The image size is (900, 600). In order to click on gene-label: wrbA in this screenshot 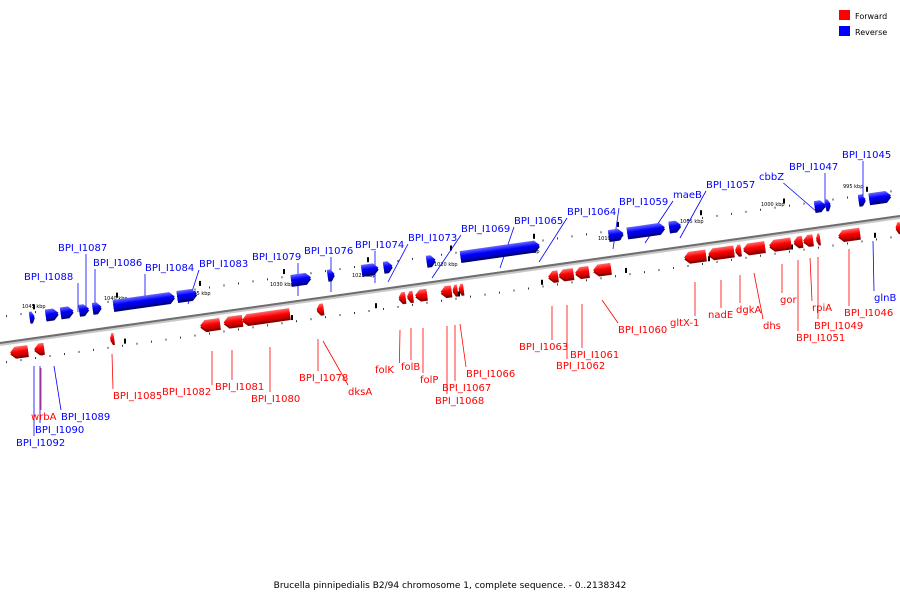, I will do `click(44, 417)`.